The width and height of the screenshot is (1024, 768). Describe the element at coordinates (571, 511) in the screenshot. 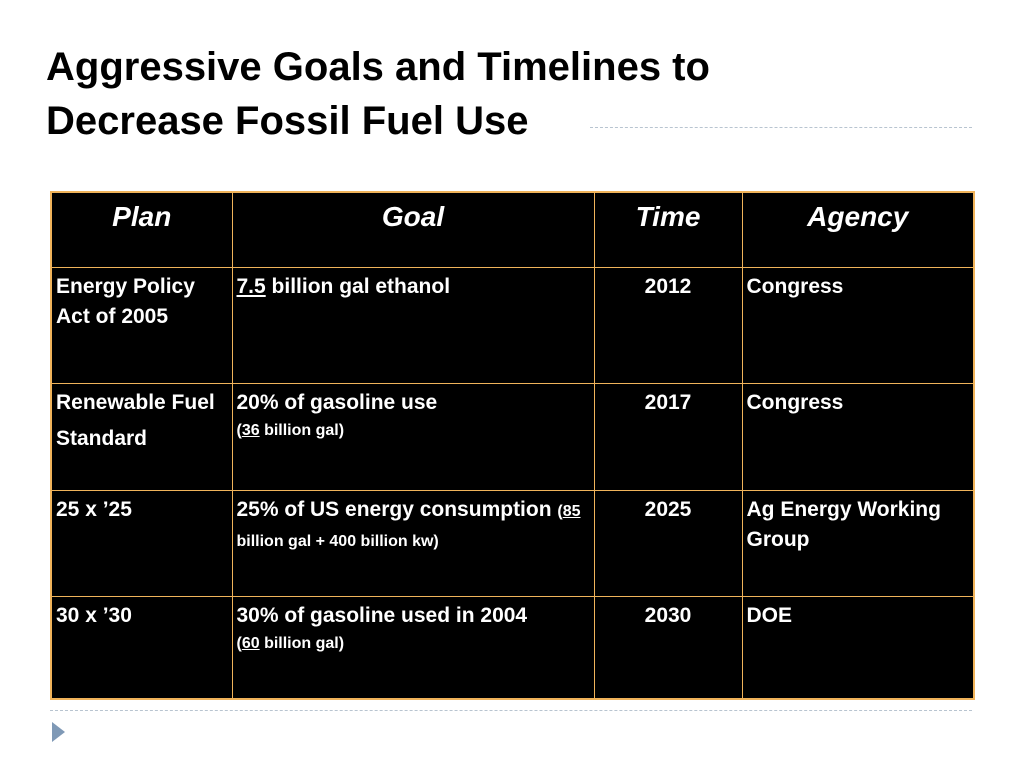

I see `goal-number: 85` at that location.